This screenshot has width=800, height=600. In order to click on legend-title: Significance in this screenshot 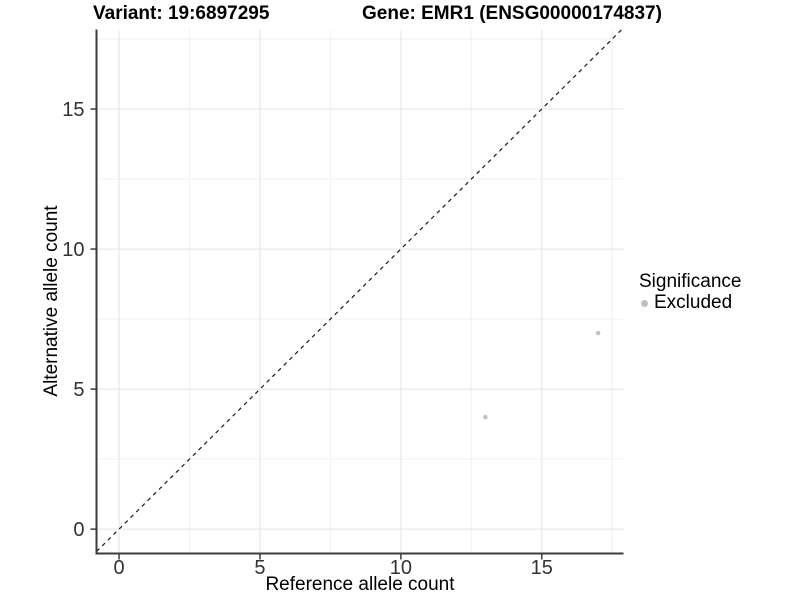, I will do `click(690, 281)`.